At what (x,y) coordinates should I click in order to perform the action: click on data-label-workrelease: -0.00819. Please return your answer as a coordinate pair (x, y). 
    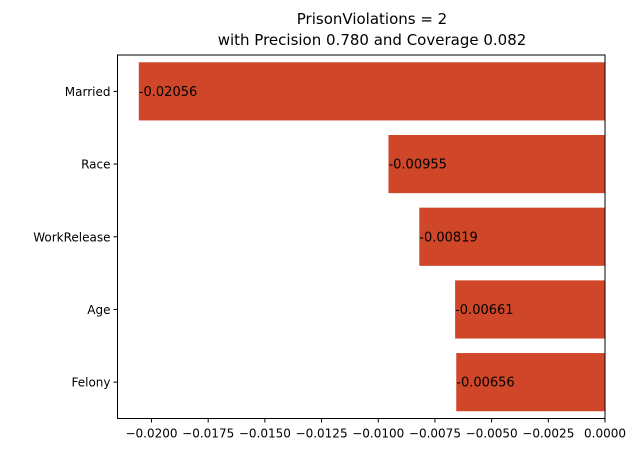
    Looking at the image, I should click on (448, 237).